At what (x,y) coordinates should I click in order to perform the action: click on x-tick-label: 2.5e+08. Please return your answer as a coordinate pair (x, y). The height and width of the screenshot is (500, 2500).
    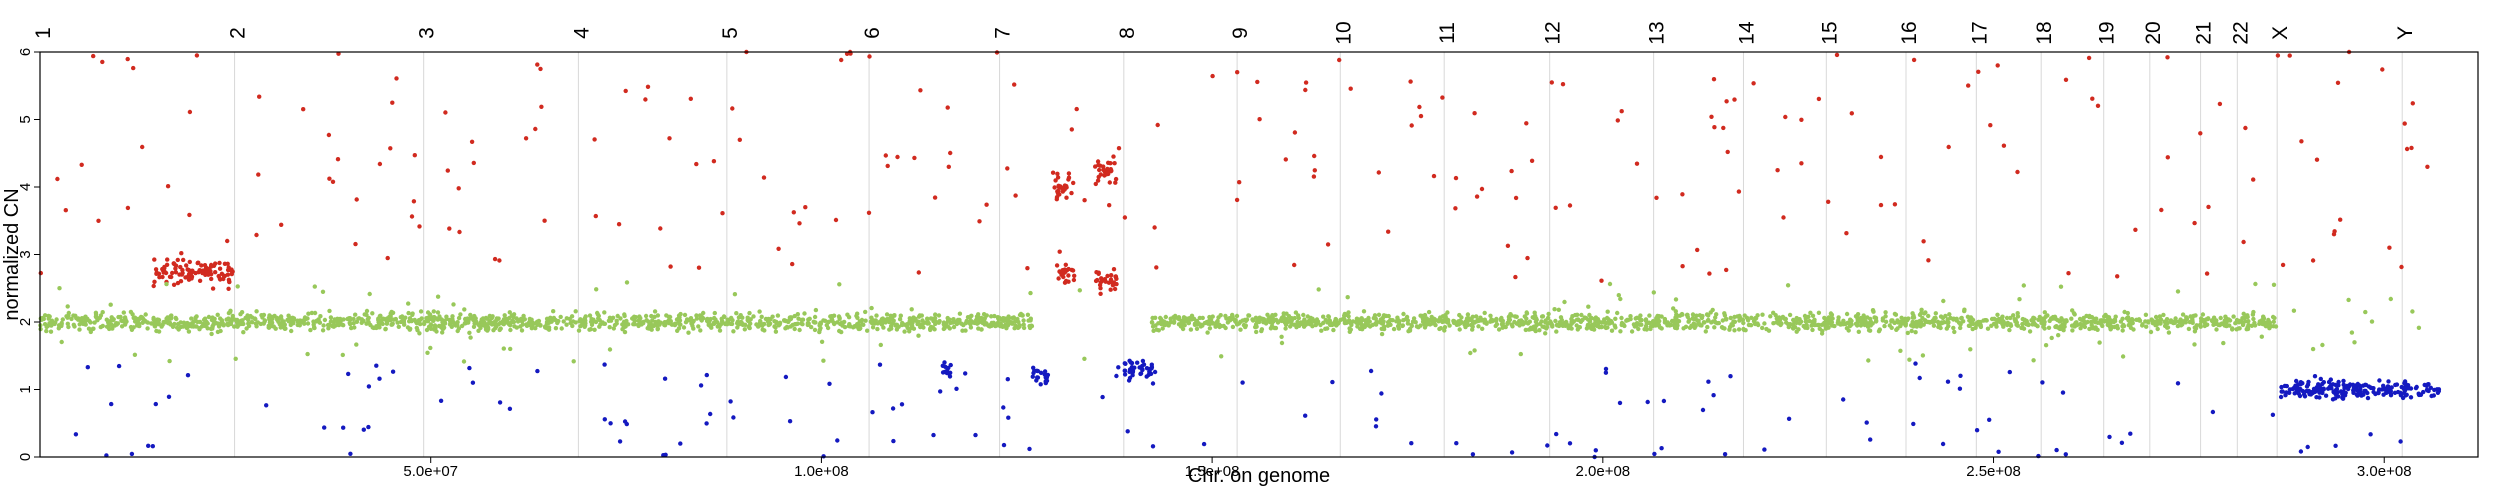
    Looking at the image, I should click on (1993, 471).